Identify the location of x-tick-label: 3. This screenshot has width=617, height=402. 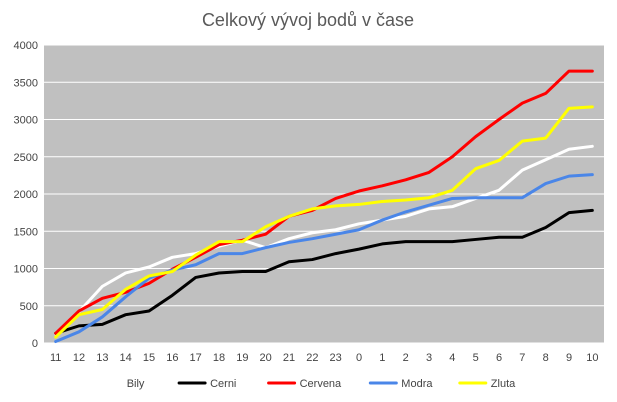
(429, 358).